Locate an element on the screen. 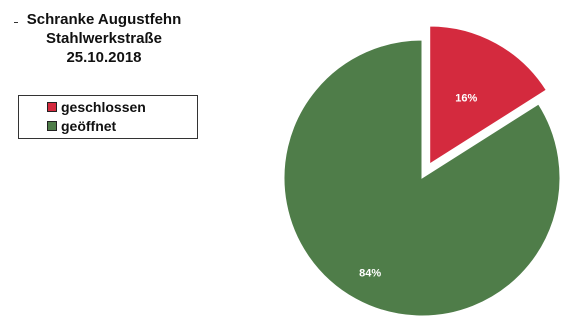  chart-title-line-3: 25.10.2018 is located at coordinates (104, 57).